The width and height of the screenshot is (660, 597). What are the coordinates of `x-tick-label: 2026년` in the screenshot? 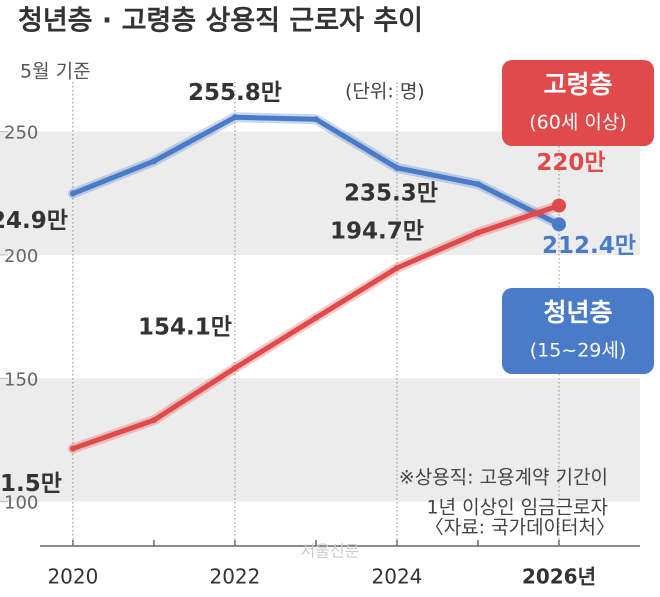 It's located at (559, 577).